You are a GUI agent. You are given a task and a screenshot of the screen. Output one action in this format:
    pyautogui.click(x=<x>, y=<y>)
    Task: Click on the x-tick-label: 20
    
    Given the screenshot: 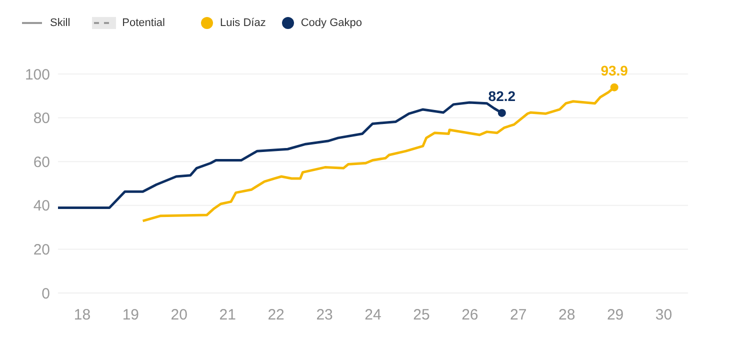 What is the action you would take?
    pyautogui.click(x=179, y=315)
    